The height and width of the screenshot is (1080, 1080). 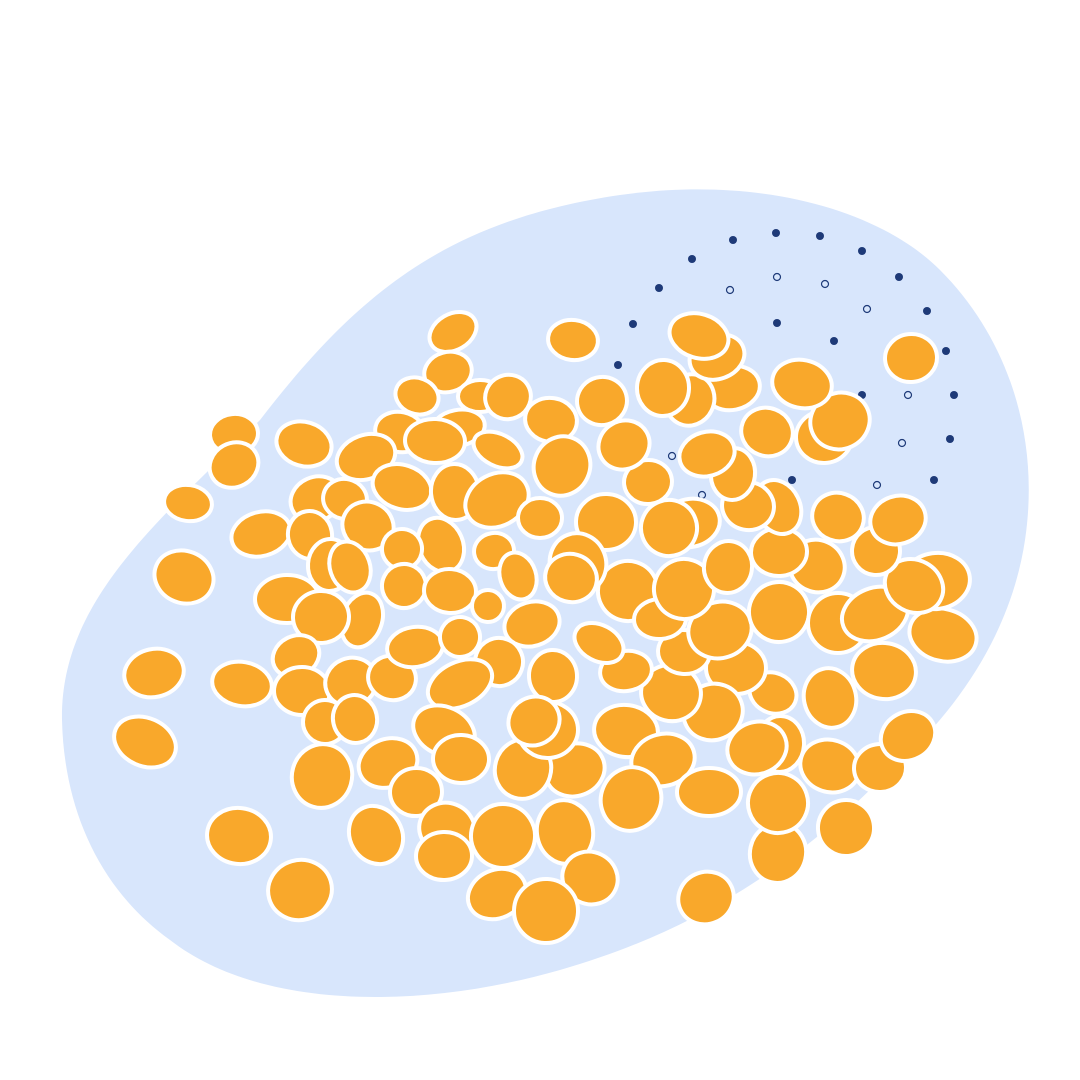 I want to click on dot-pattern, so click(x=786, y=364).